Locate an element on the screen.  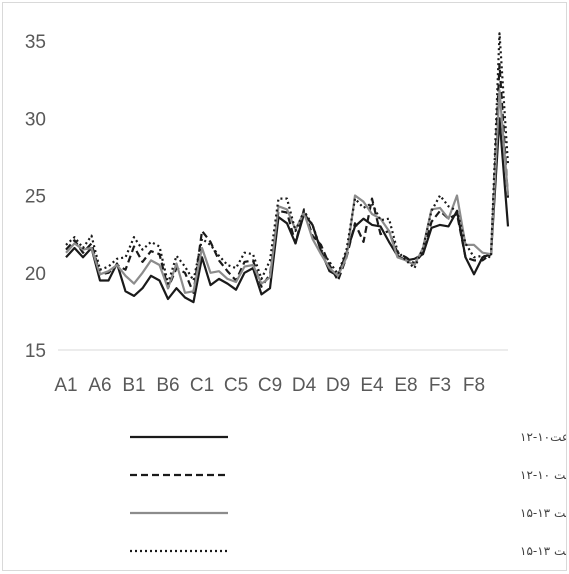
x-tick-label: C5 is located at coordinates (236, 385).